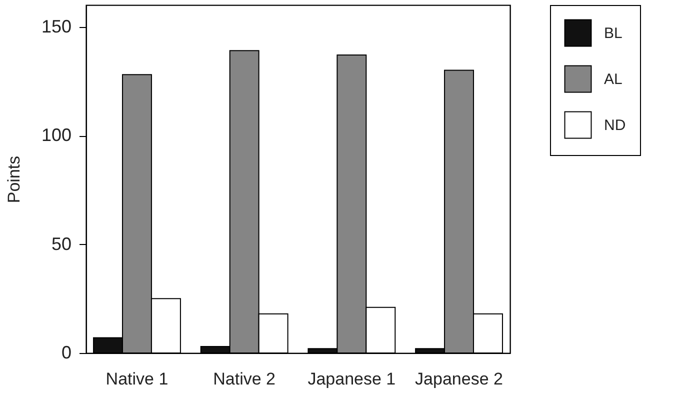 The image size is (698, 414). I want to click on legend-label: AL, so click(613, 79).